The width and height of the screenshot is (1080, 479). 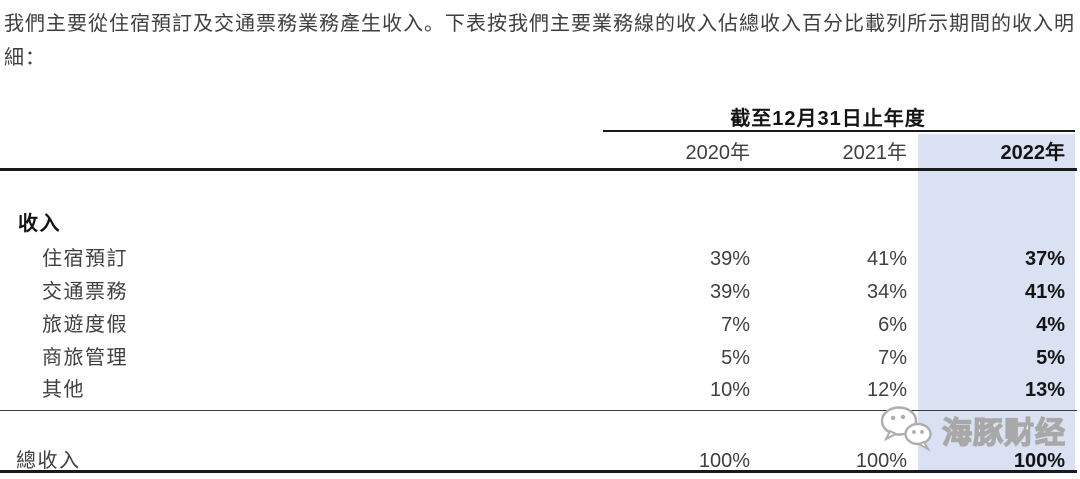 I want to click on period-header: 截至12月31日止年度, so click(x=828, y=119).